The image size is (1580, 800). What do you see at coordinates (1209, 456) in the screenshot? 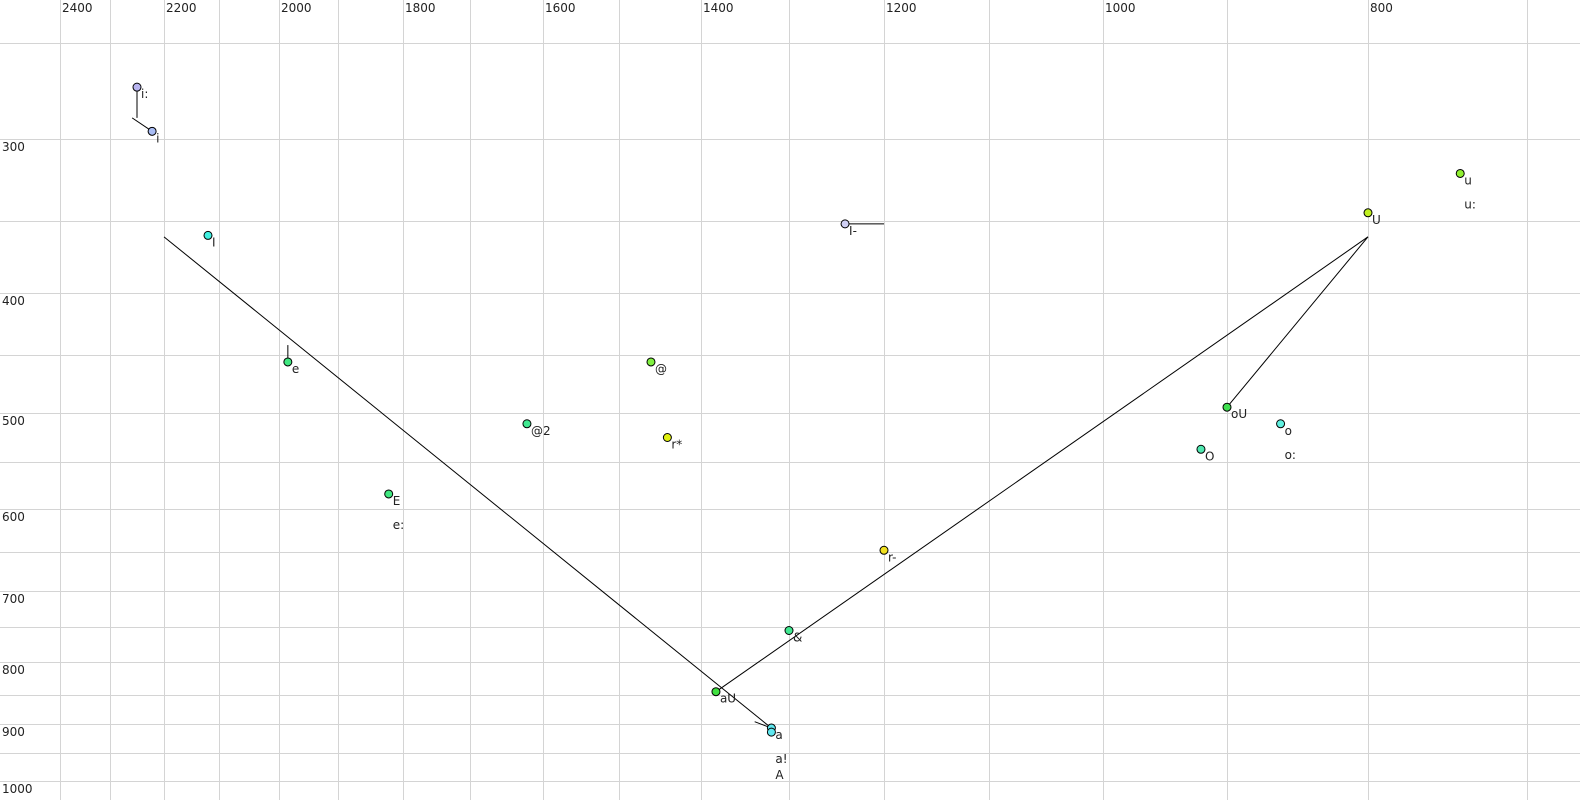
I see `point-label: O` at bounding box center [1209, 456].